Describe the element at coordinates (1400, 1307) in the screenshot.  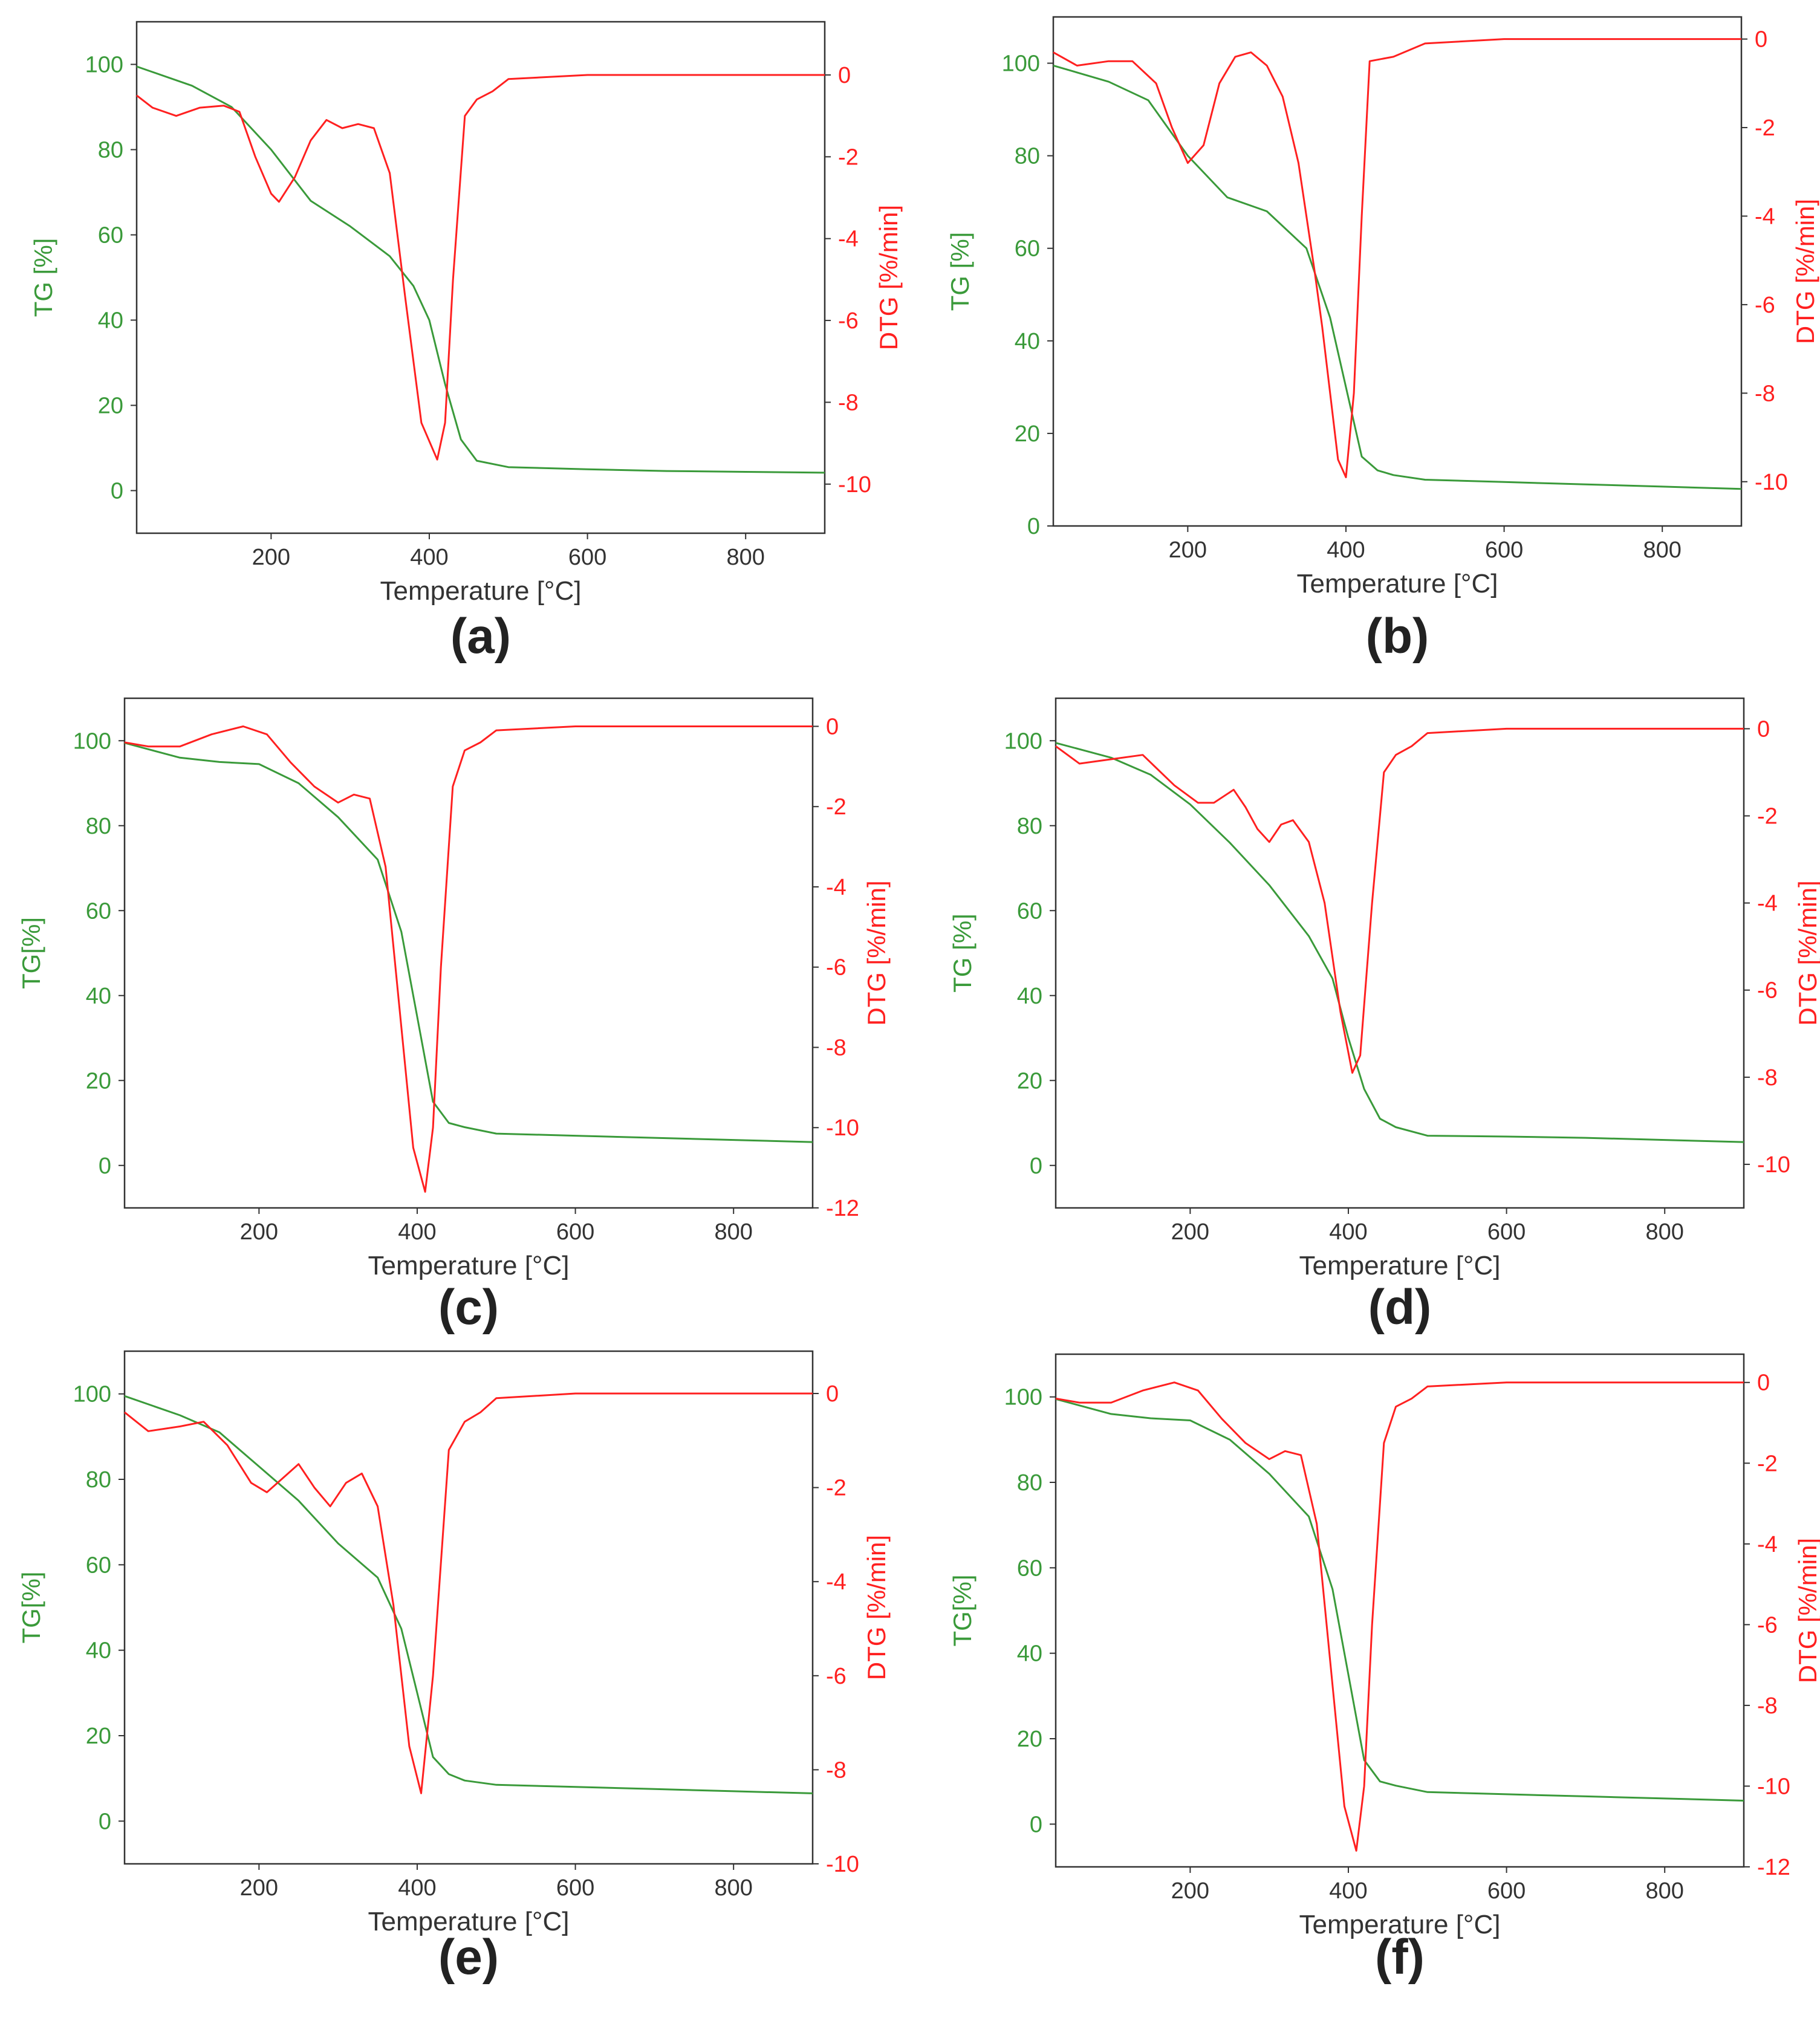
I see `panel-caption: (d)` at that location.